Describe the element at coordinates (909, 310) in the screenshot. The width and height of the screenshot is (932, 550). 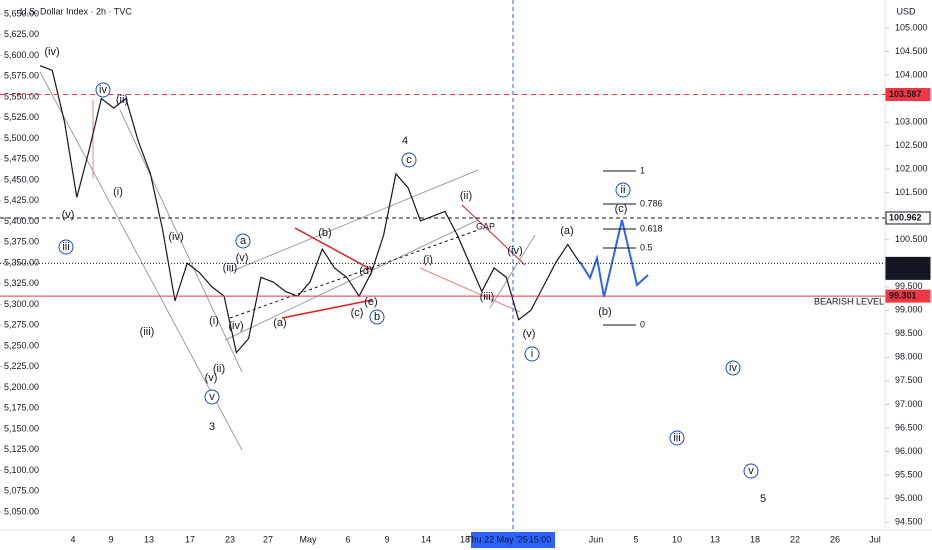
I see `y2-tick-label: 99.000` at that location.